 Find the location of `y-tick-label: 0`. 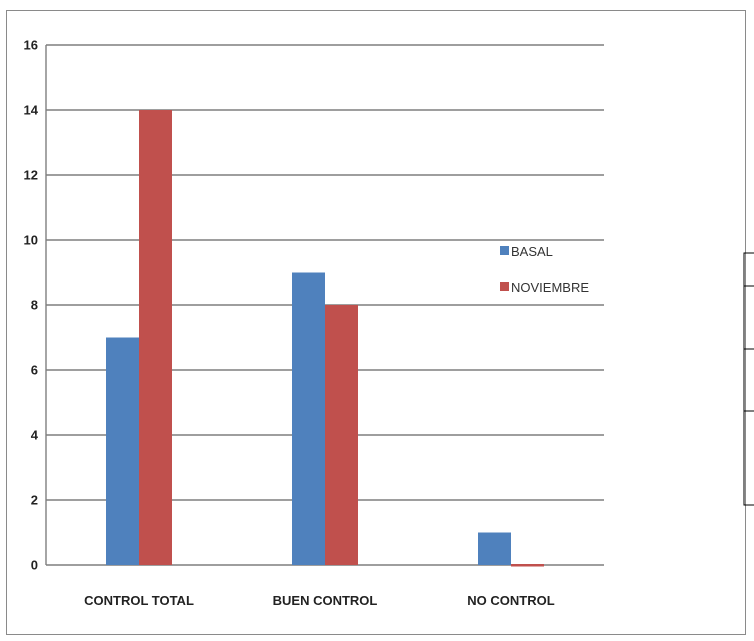

y-tick-label: 0 is located at coordinates (34, 565).